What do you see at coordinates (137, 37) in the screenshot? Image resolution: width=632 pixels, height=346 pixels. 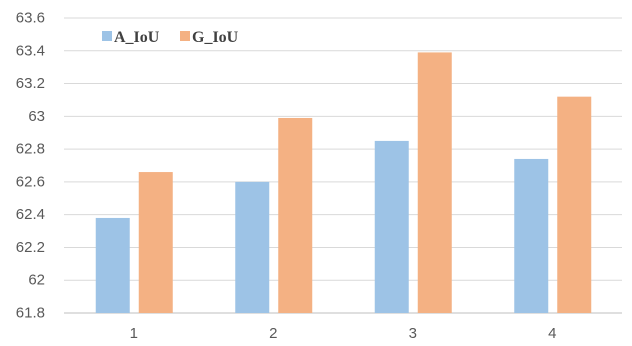 I see `legend-label: A_IoU` at bounding box center [137, 37].